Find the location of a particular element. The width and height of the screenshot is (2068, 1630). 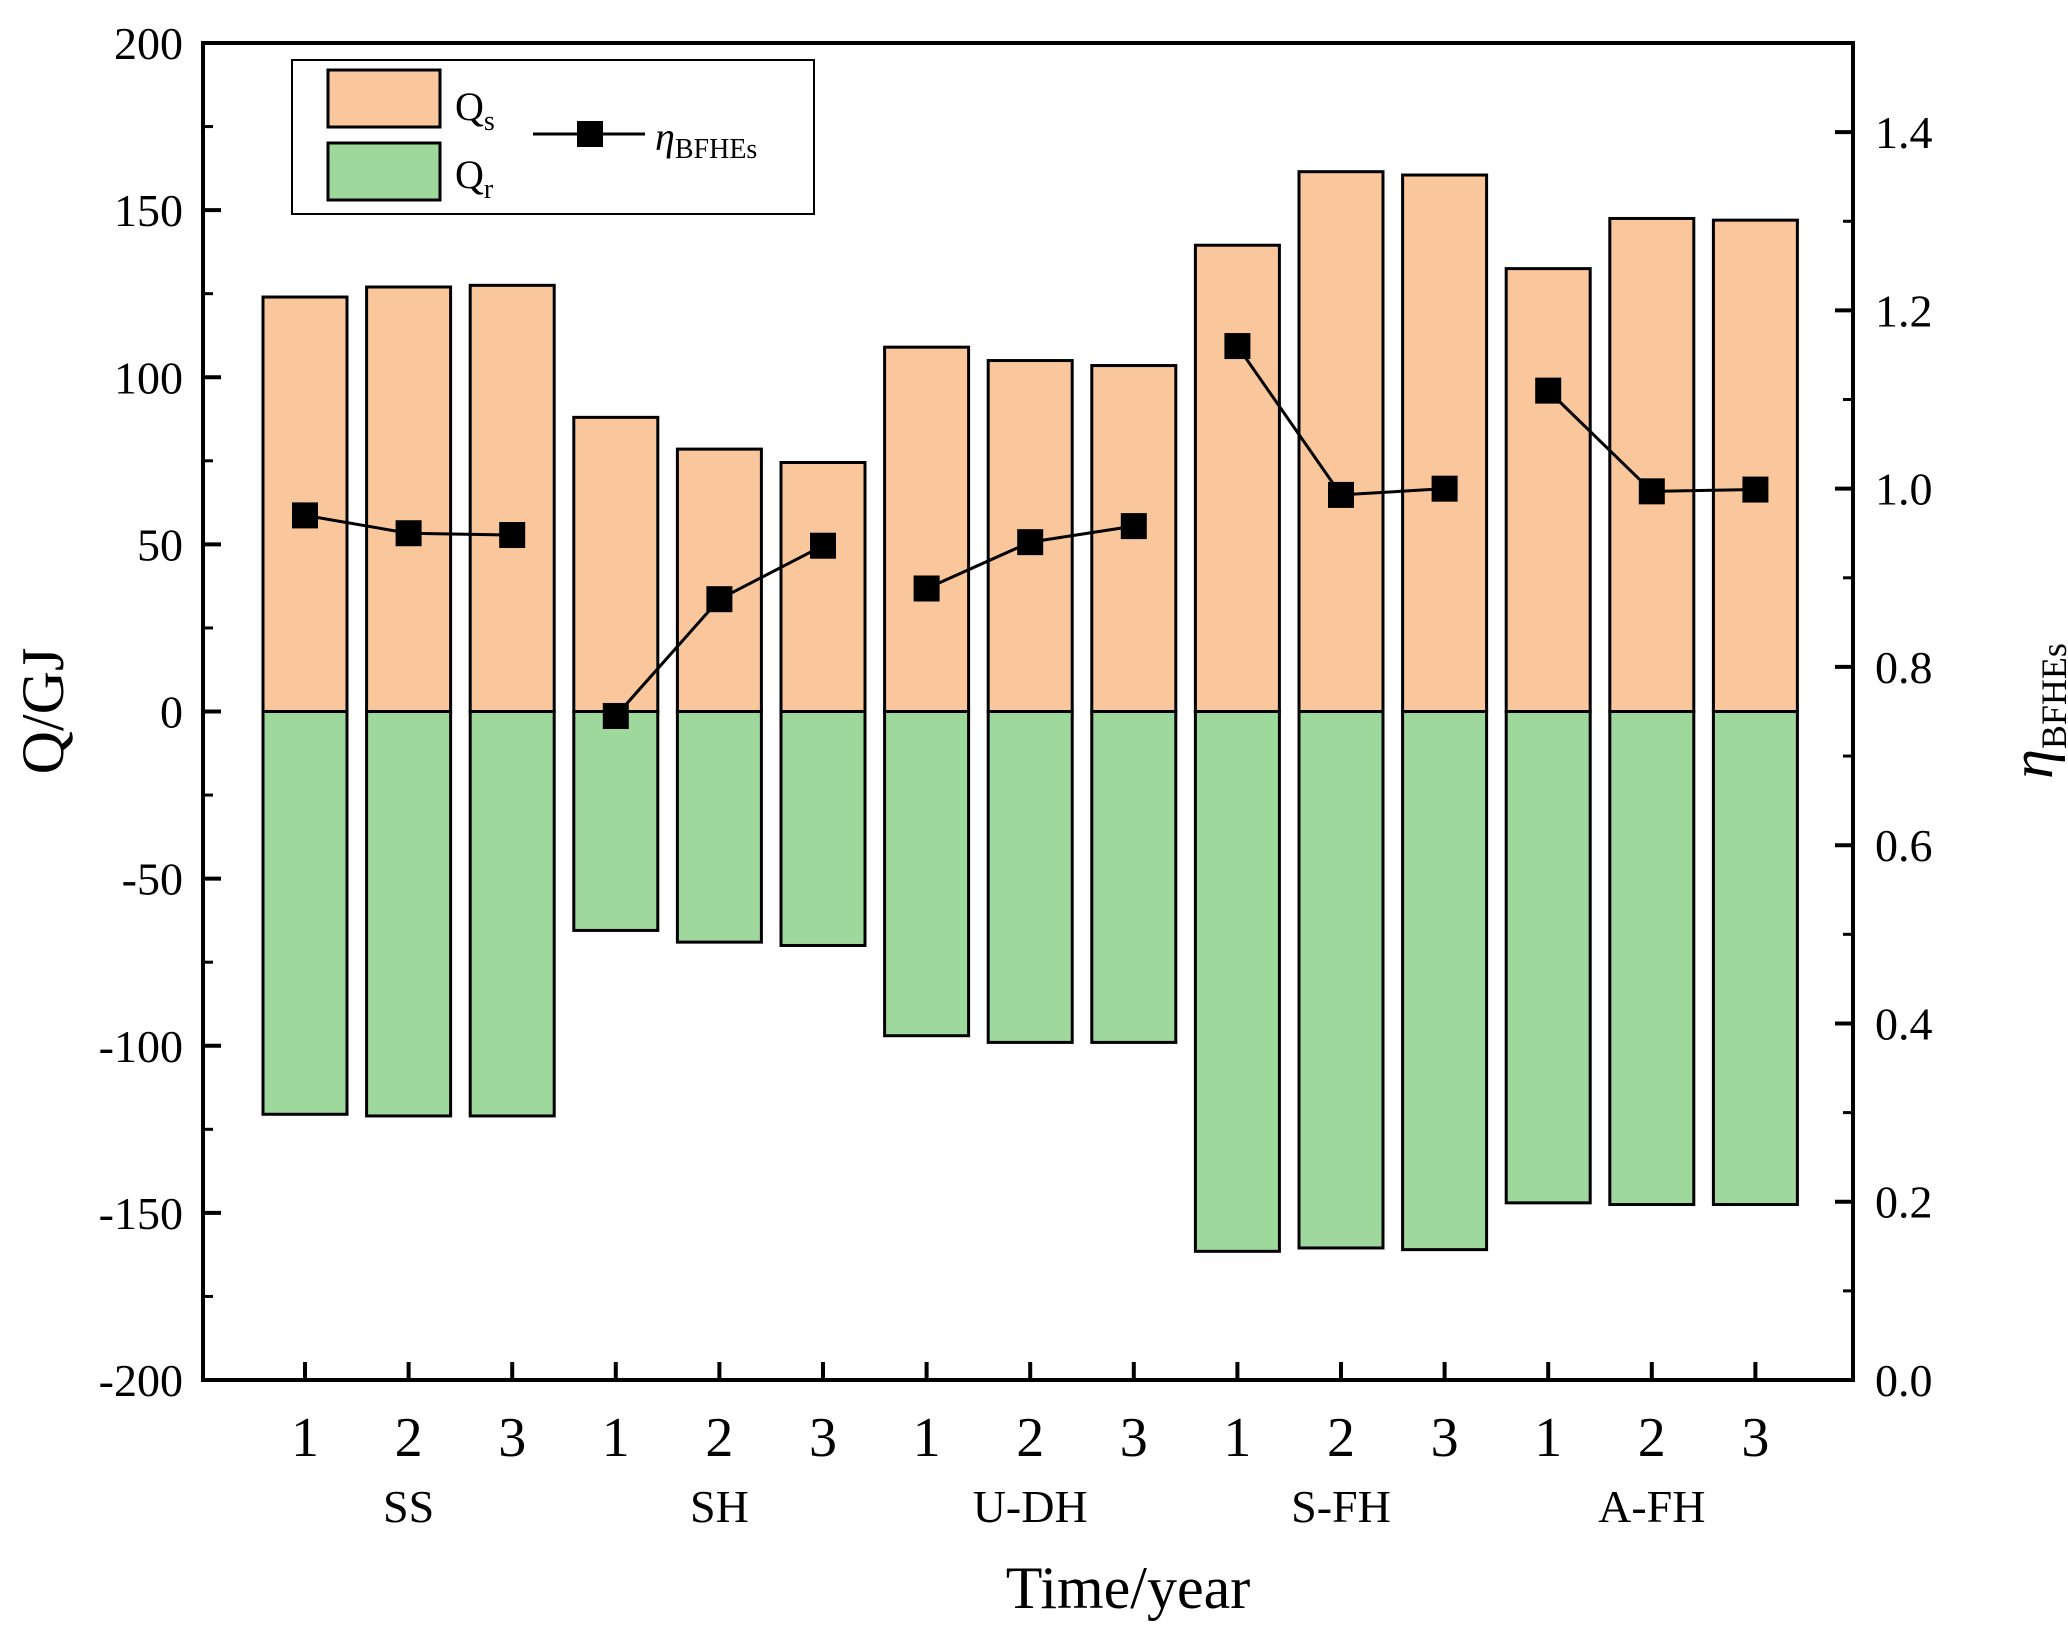

y2-axis-title-sub: BFHEs is located at coordinates (2051, 696).